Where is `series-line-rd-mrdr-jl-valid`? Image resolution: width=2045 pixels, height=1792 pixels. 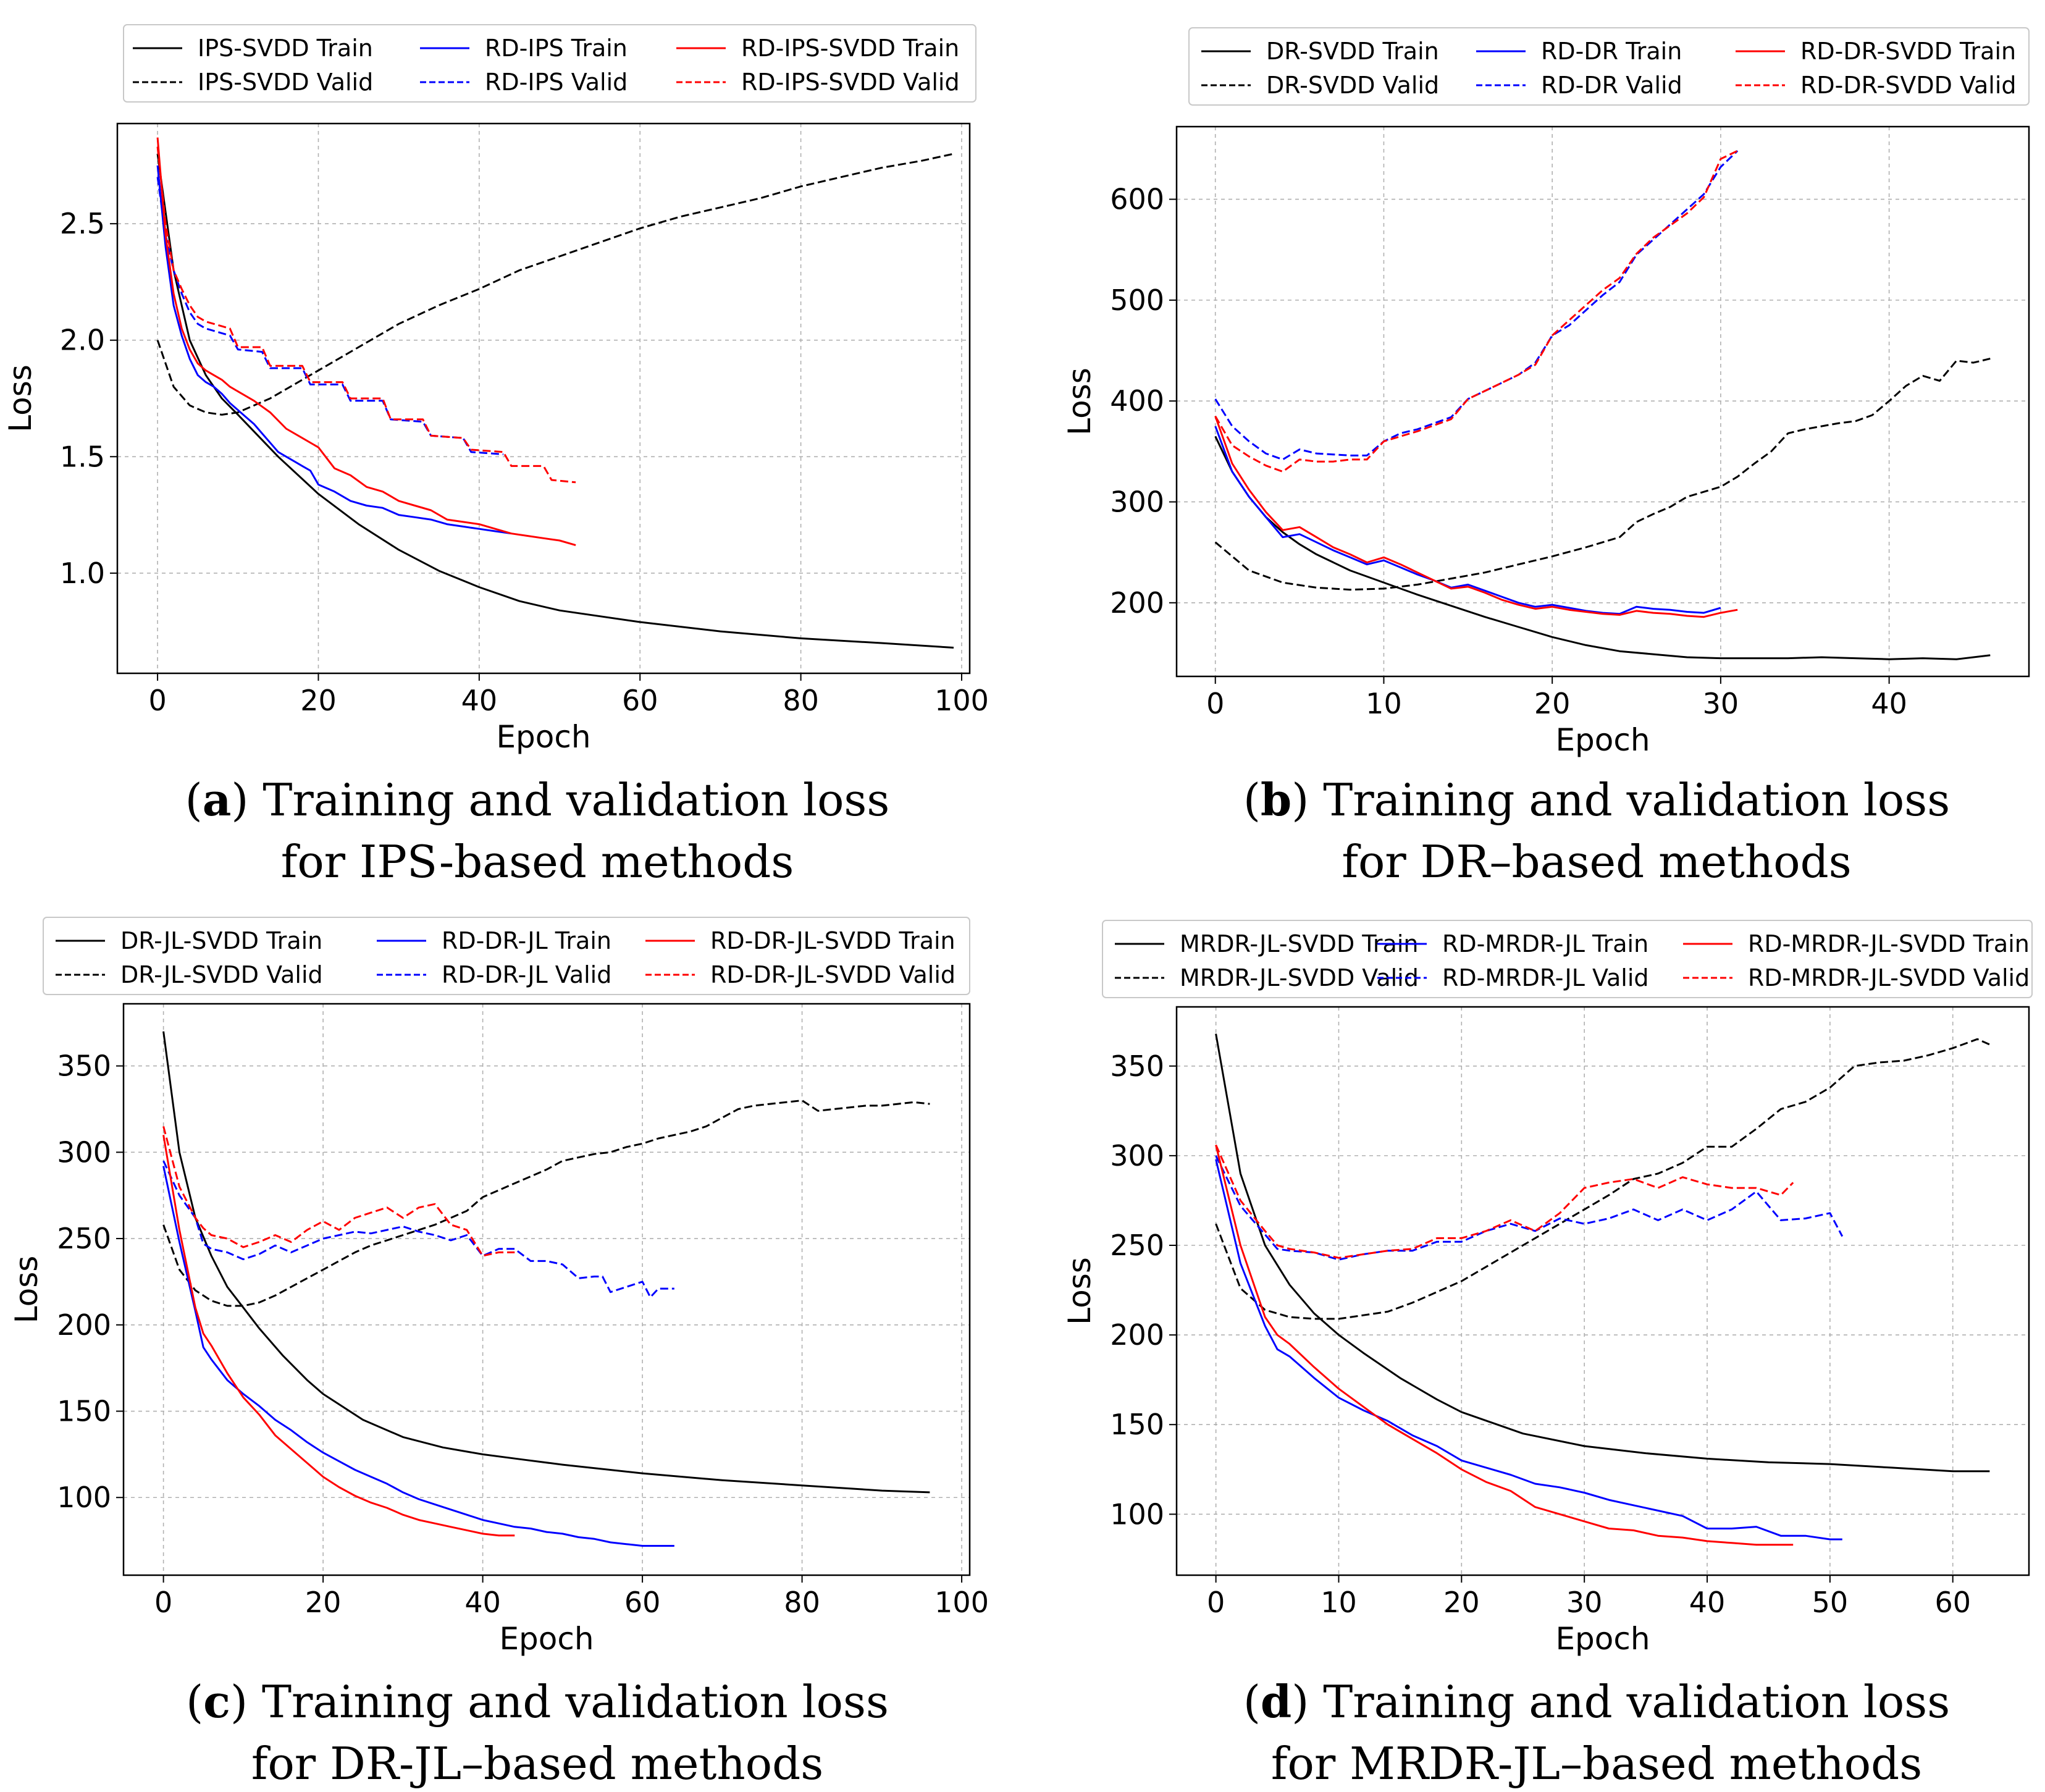
series-line-rd-mrdr-jl-valid is located at coordinates (1529, 1208).